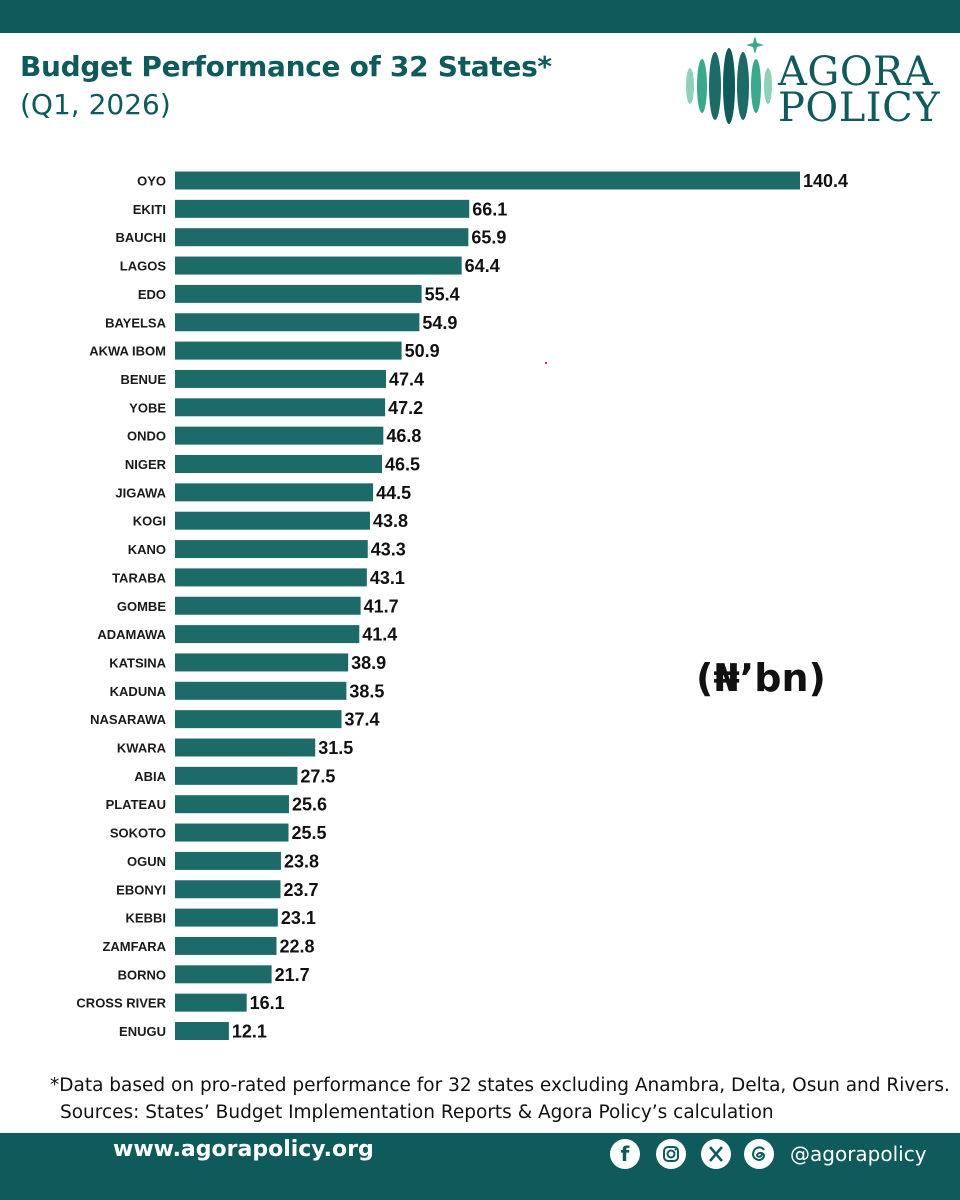 The width and height of the screenshot is (960, 1200). I want to click on value-label: 47.2, so click(405, 408).